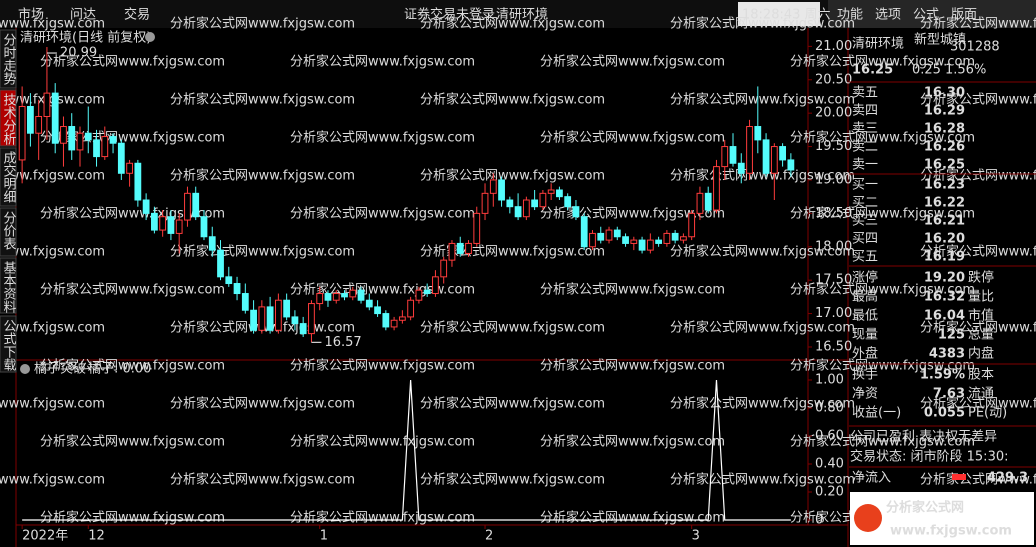 Image resolution: width=1036 pixels, height=547 pixels. I want to click on side-tab-label: 公式下载, so click(9, 345).